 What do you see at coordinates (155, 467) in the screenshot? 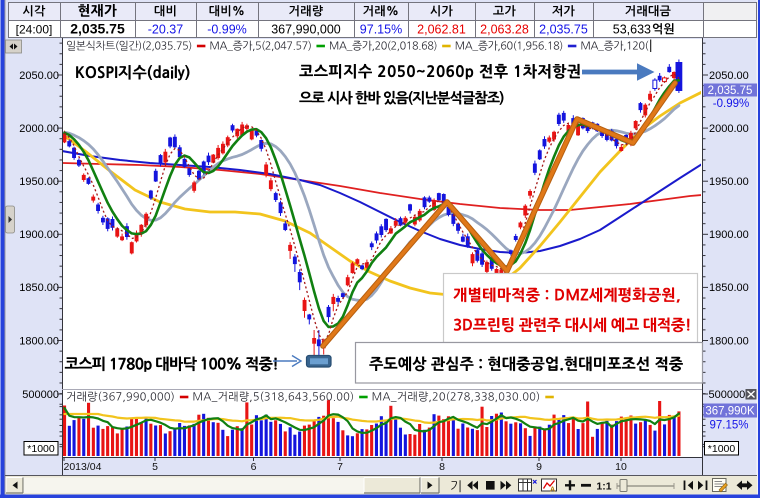
I see `svg-text: 5` at bounding box center [155, 467].